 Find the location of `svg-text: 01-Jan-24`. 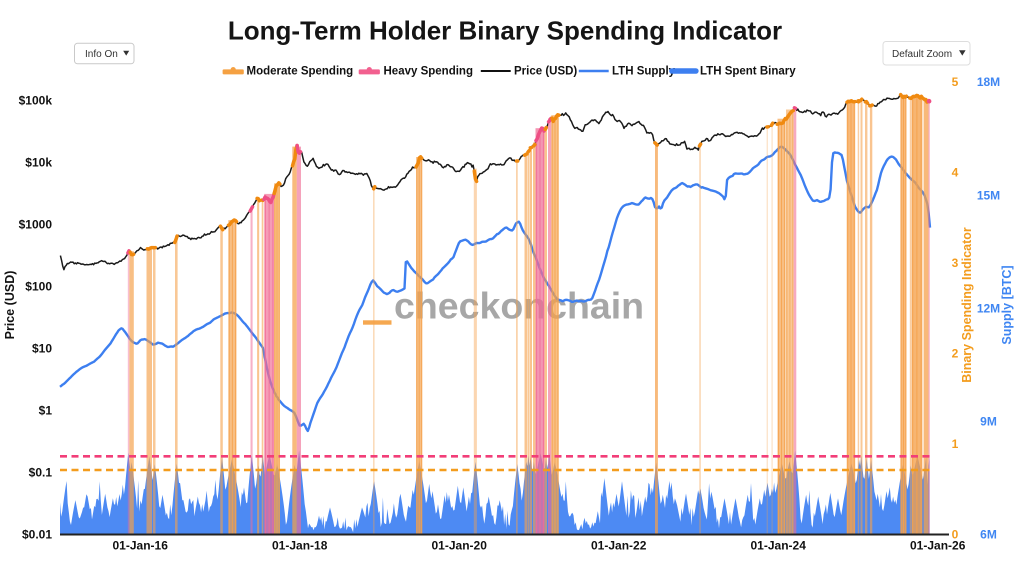

svg-text: 01-Jan-24 is located at coordinates (779, 546).